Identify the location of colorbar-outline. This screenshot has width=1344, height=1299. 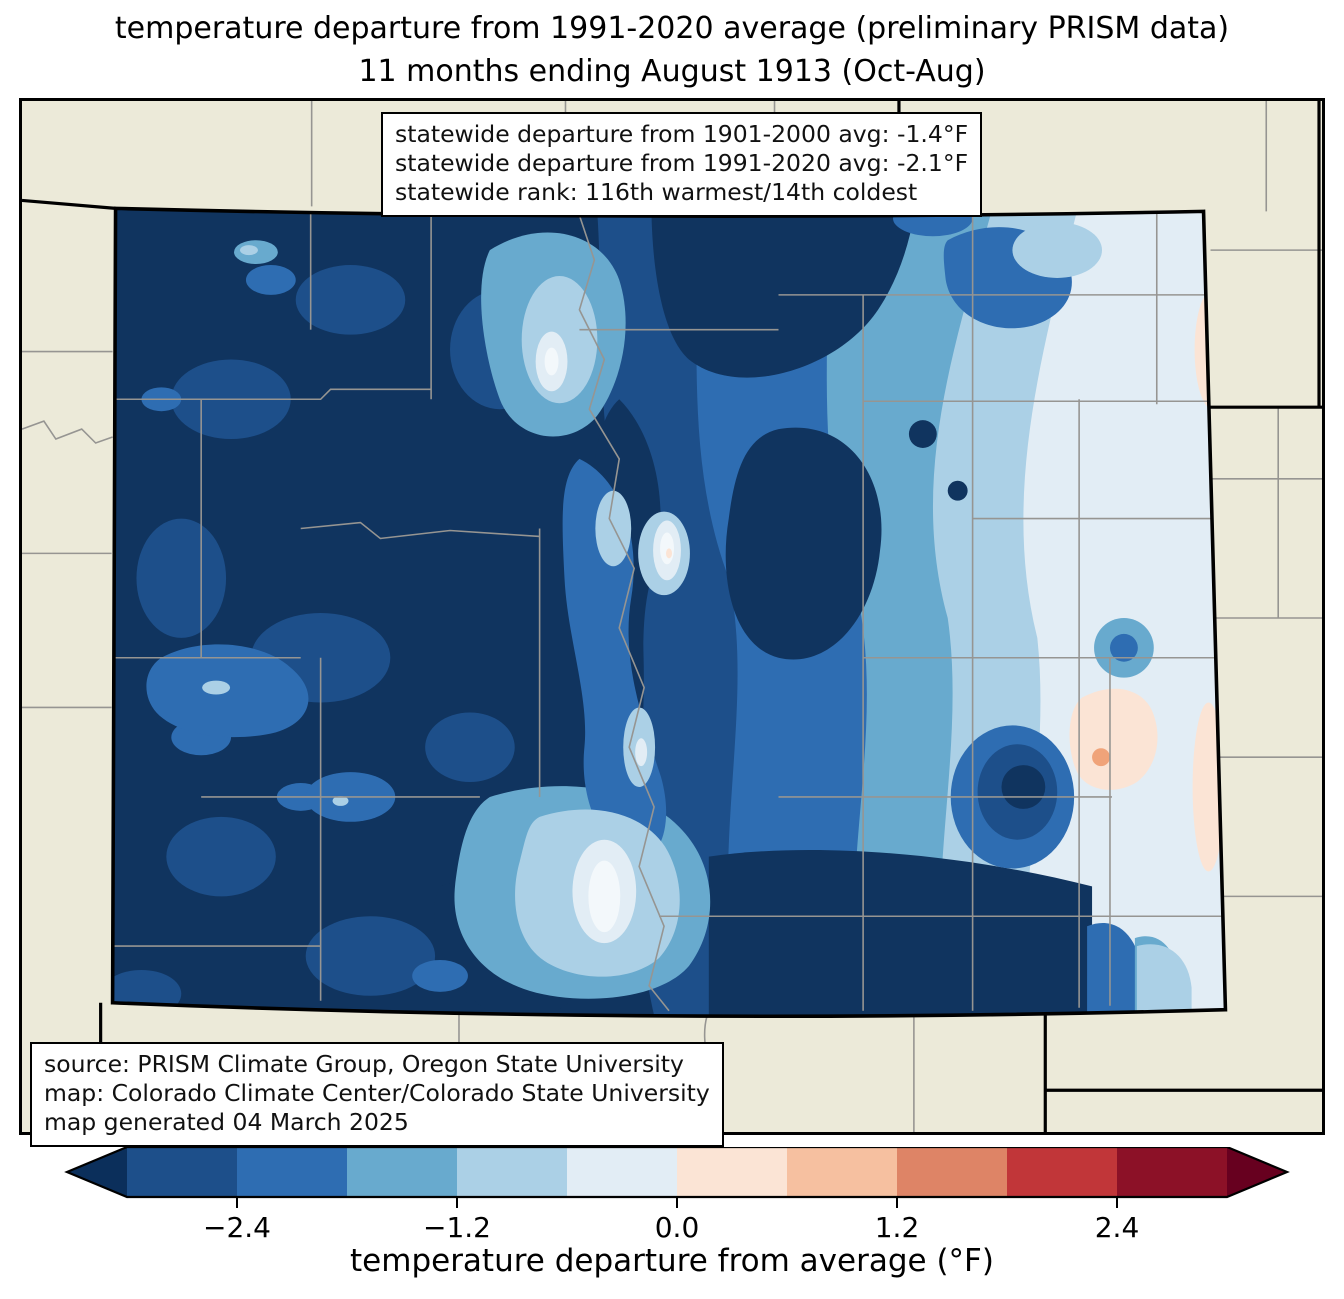
(677, 1173).